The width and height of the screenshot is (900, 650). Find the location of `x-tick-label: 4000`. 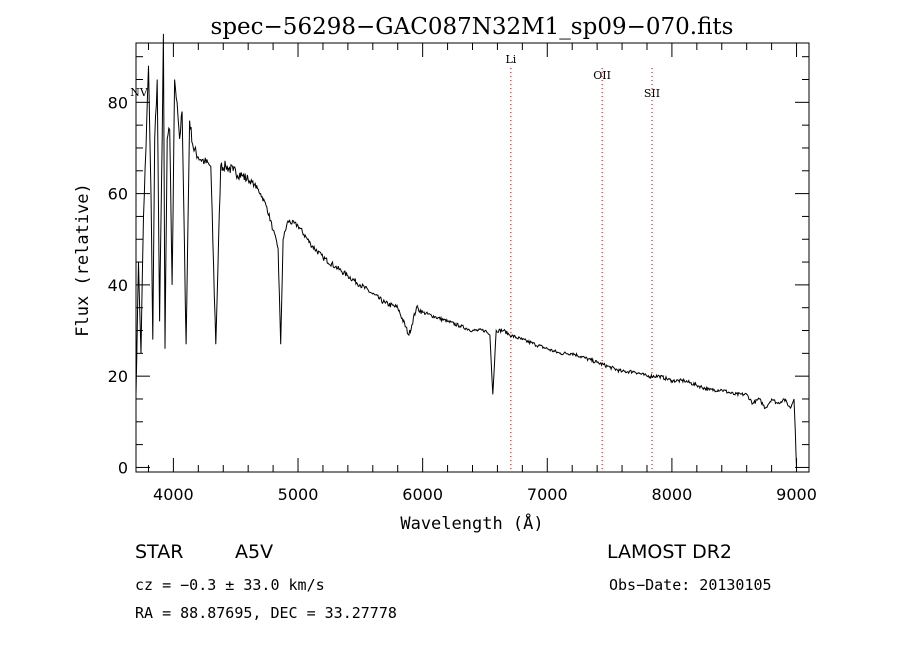

x-tick-label: 4000 is located at coordinates (173, 494).